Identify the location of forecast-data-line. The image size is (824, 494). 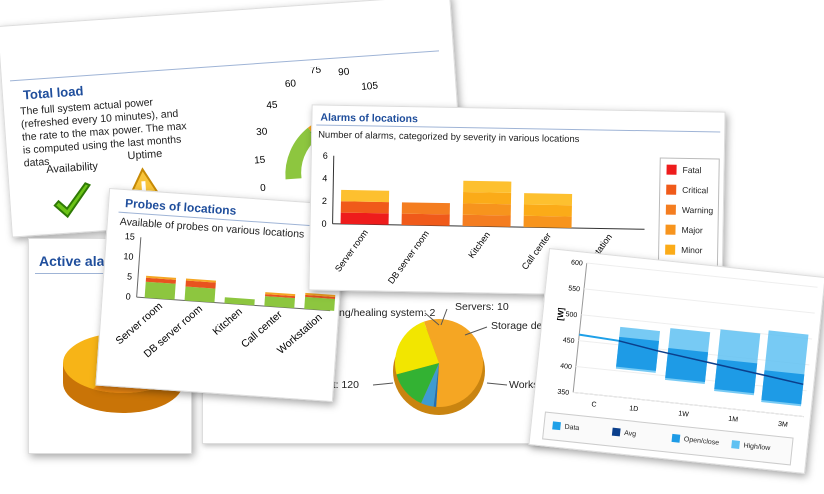
(599, 337).